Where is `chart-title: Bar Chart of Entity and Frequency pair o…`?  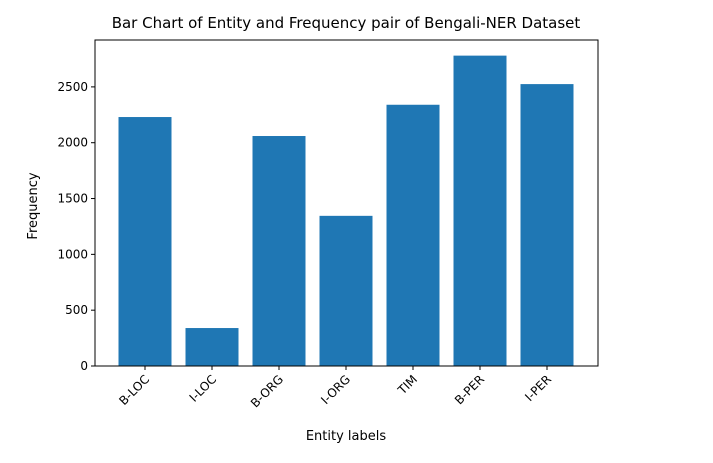 chart-title: Bar Chart of Entity and Frequency pair o… is located at coordinates (346, 23).